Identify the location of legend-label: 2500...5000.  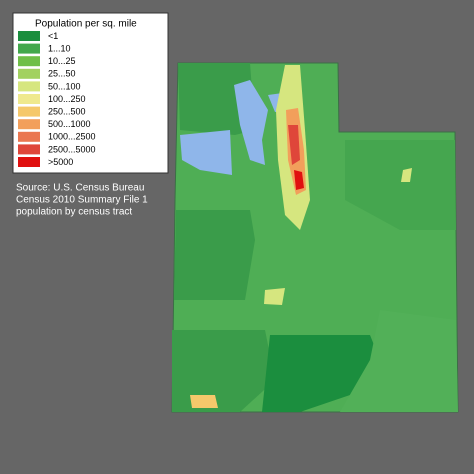
(72, 149).